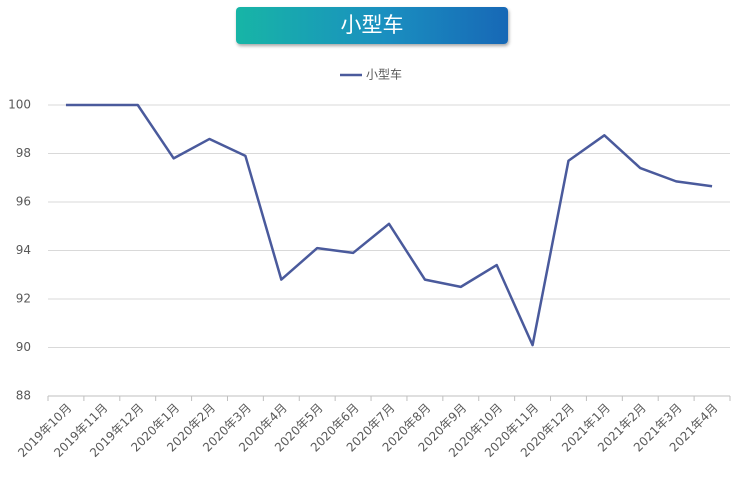 This screenshot has height=481, width=744. Describe the element at coordinates (23, 153) in the screenshot. I see `y-tick-label: 98` at that location.